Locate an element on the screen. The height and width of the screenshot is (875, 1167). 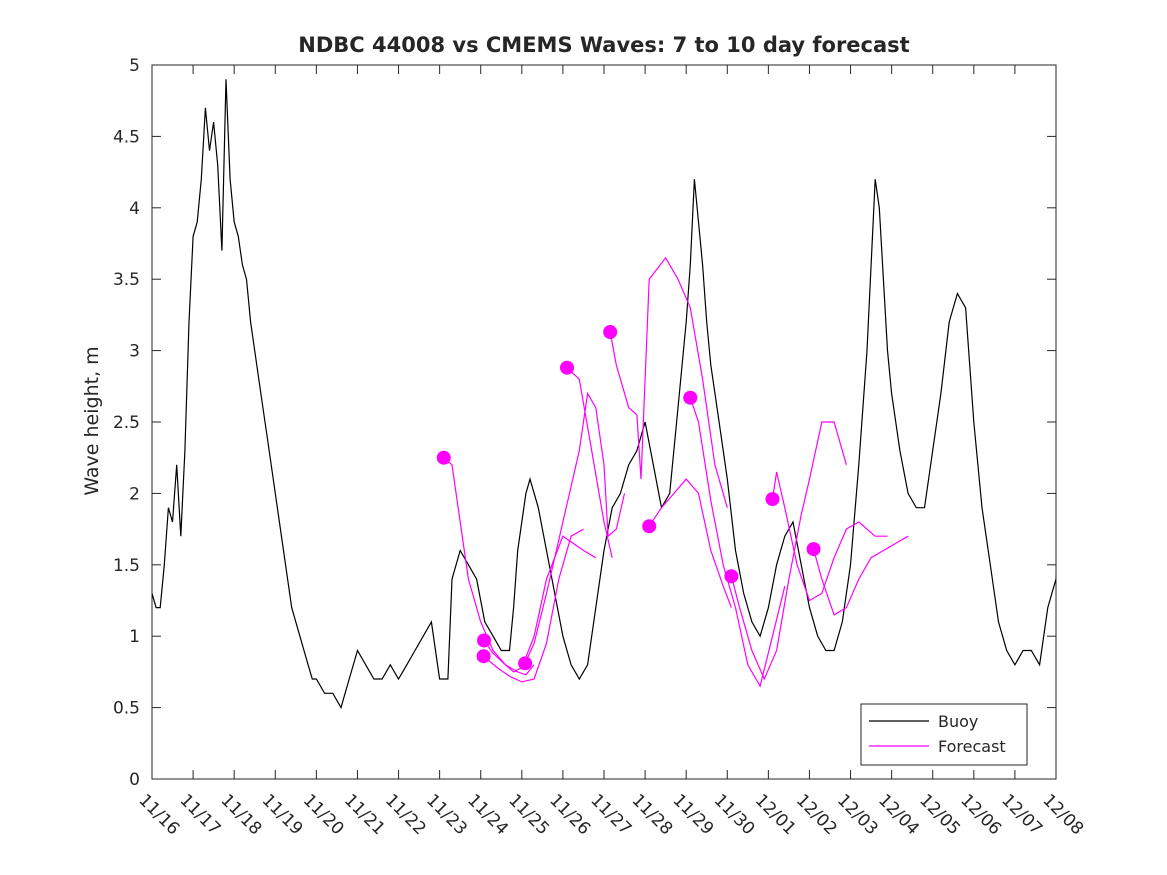
y-tick-label: 1 is located at coordinates (134, 637).